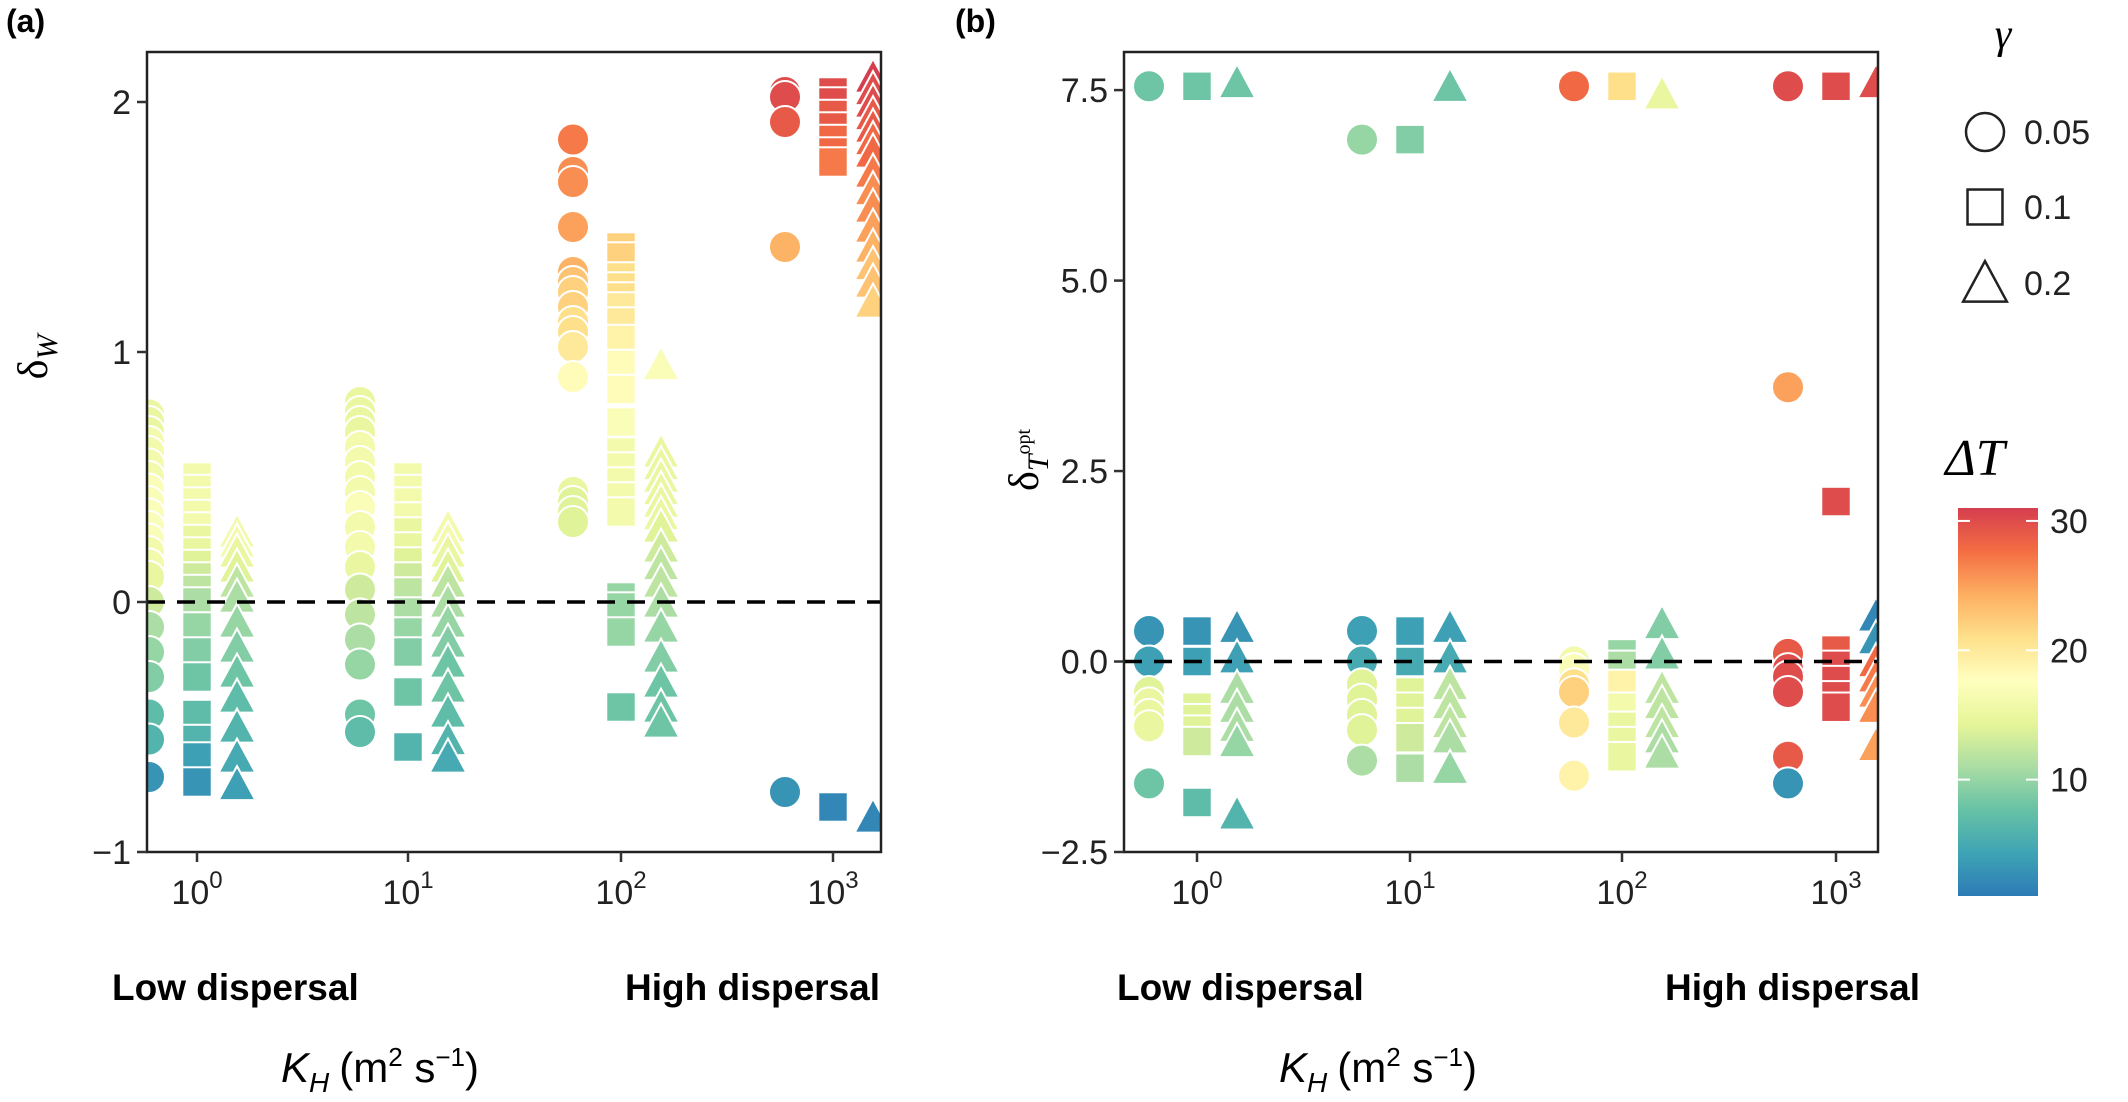 The height and width of the screenshot is (1102, 2128). I want to click on x-tick-label: 10², so click(1621, 889).